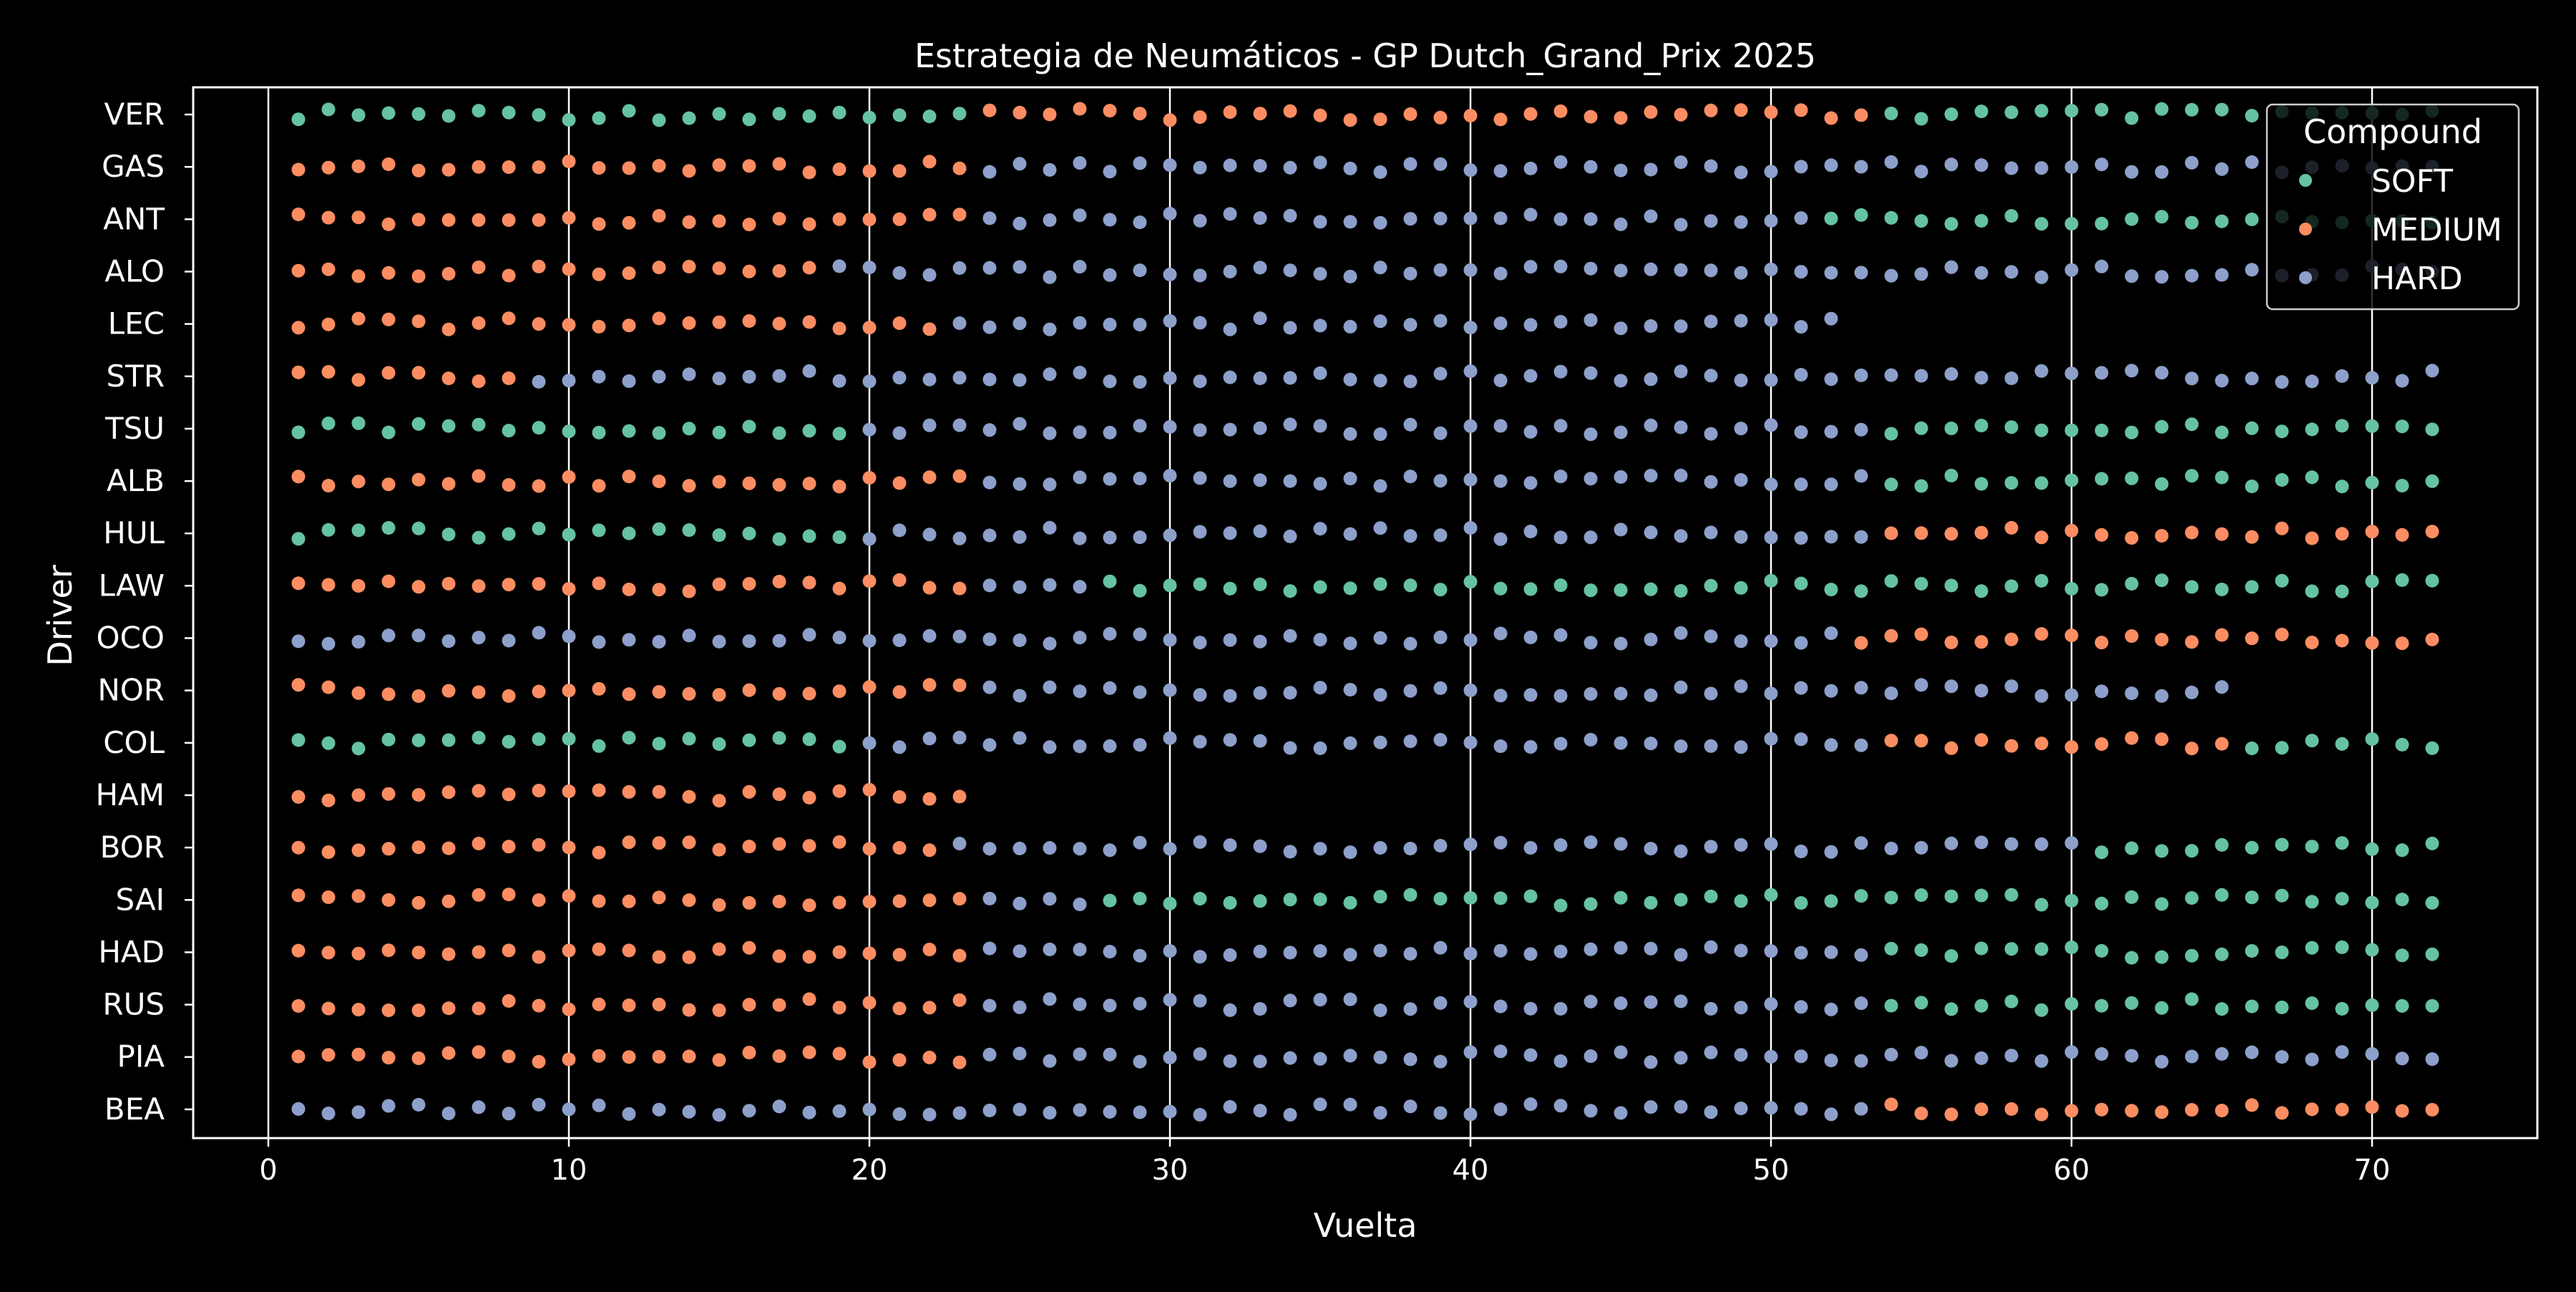 This screenshot has width=2576, height=1292. What do you see at coordinates (268, 1170) in the screenshot?
I see `x-tick-label-0: 0` at bounding box center [268, 1170].